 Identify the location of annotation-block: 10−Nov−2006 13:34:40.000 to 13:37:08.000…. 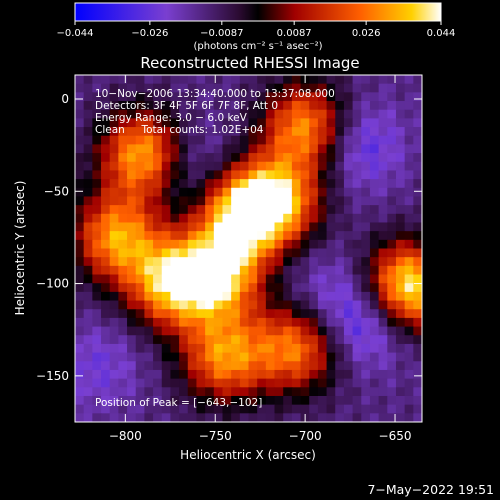
(215, 112).